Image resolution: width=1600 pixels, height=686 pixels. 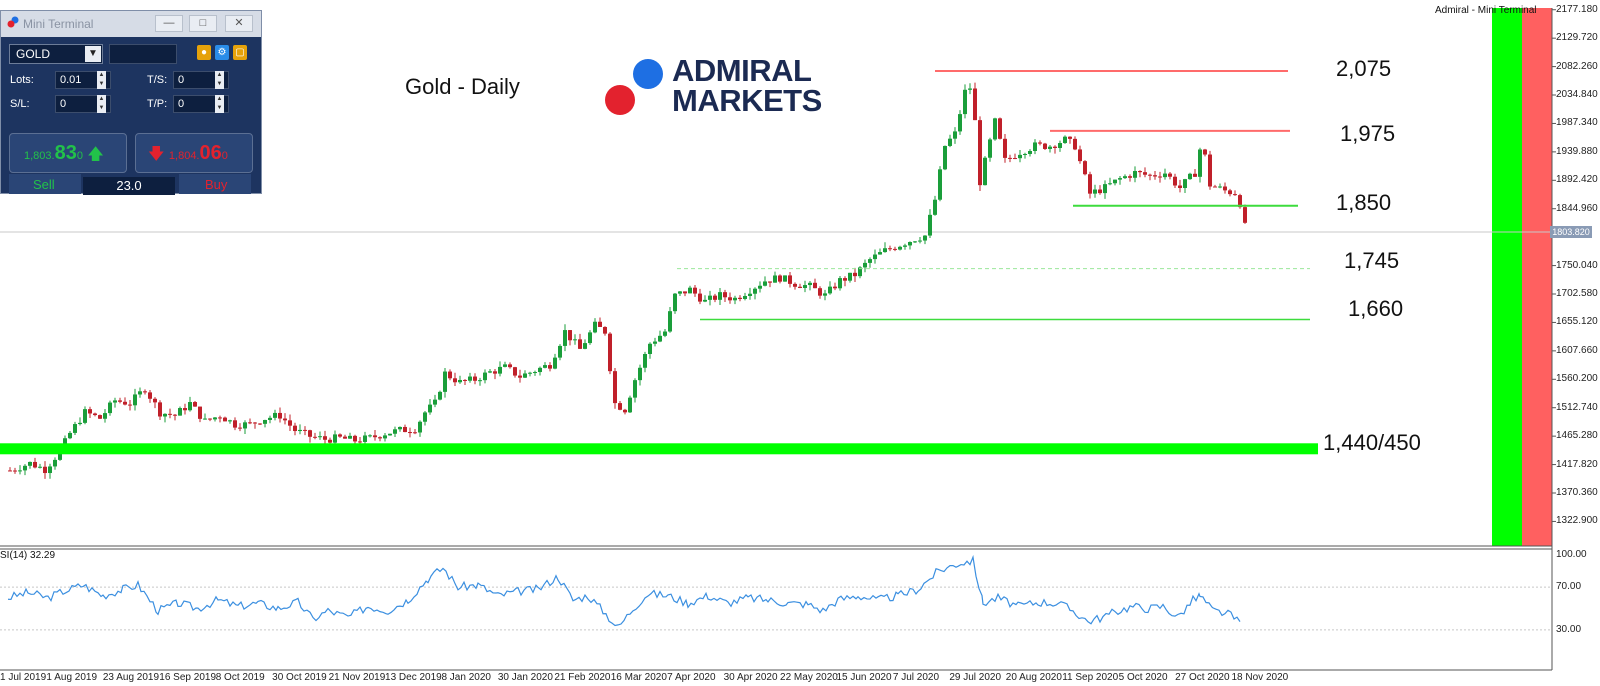 What do you see at coordinates (95, 154) in the screenshot?
I see `arrow-up-icon: 🡅` at bounding box center [95, 154].